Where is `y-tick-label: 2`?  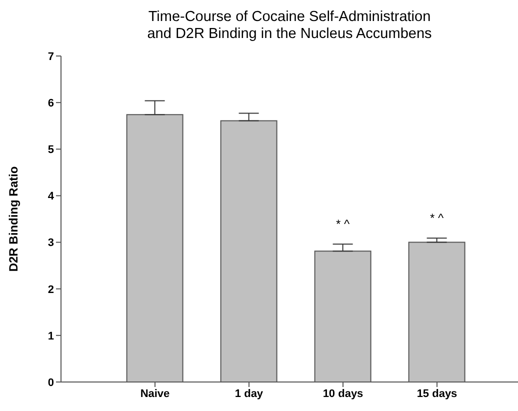
y-tick-label: 2 is located at coordinates (51, 290).